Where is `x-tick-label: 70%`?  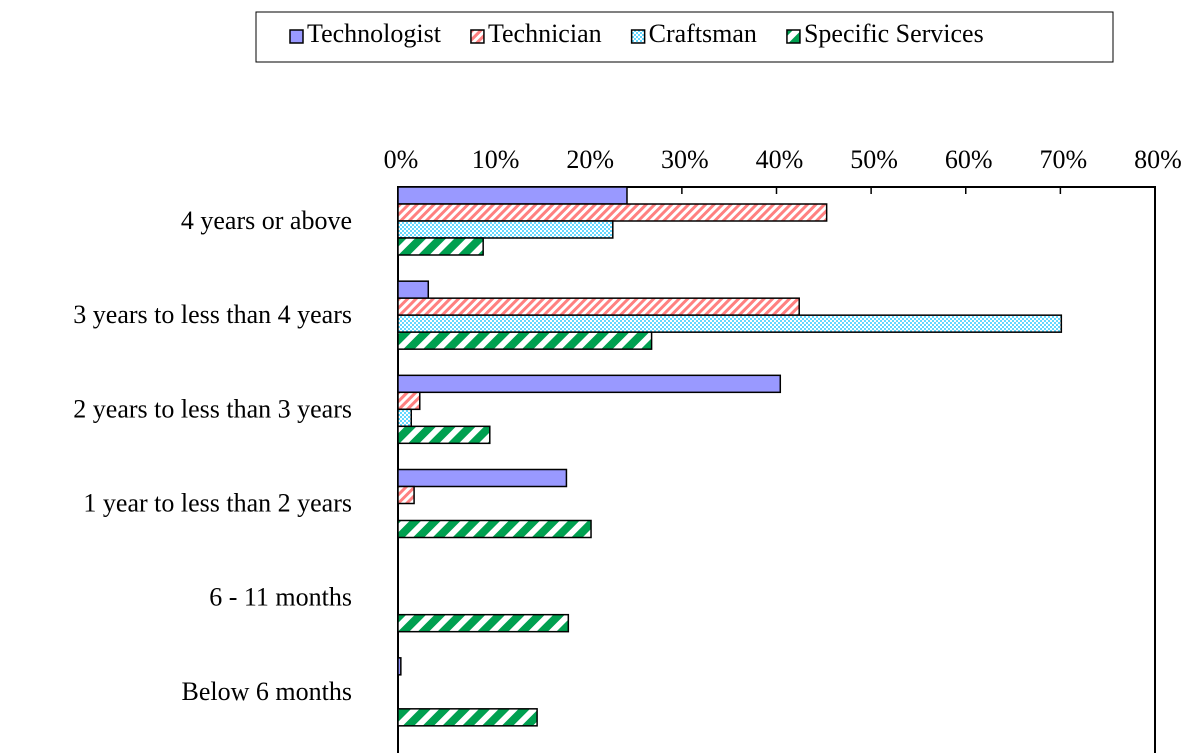 x-tick-label: 70% is located at coordinates (1064, 159).